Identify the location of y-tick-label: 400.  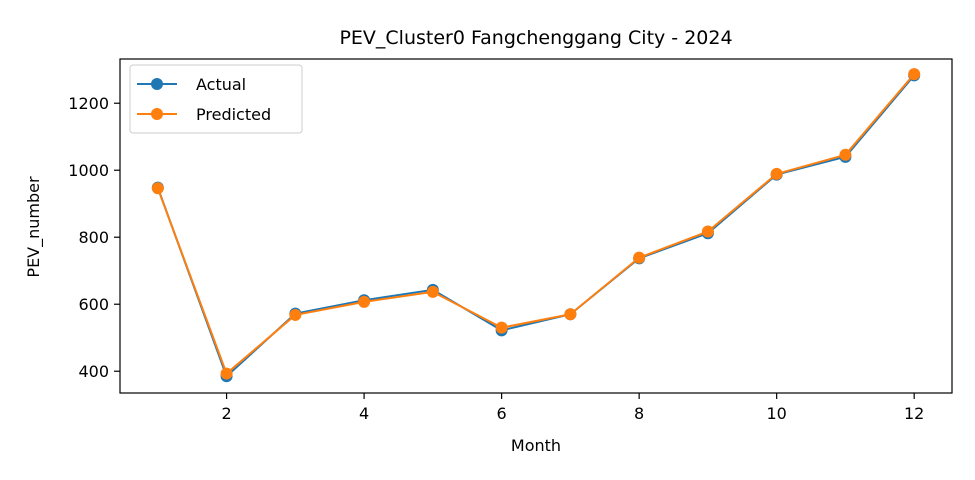
(93, 371).